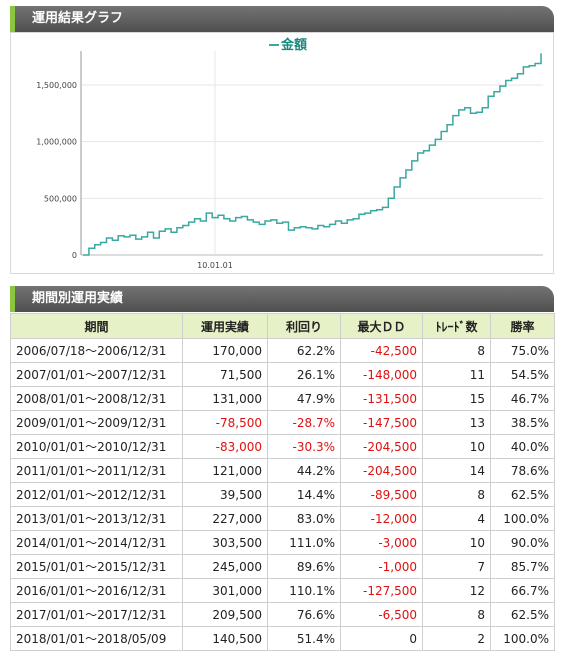  Describe the element at coordinates (522, 326) in the screenshot. I see `win-rate-header: 勝率` at that location.